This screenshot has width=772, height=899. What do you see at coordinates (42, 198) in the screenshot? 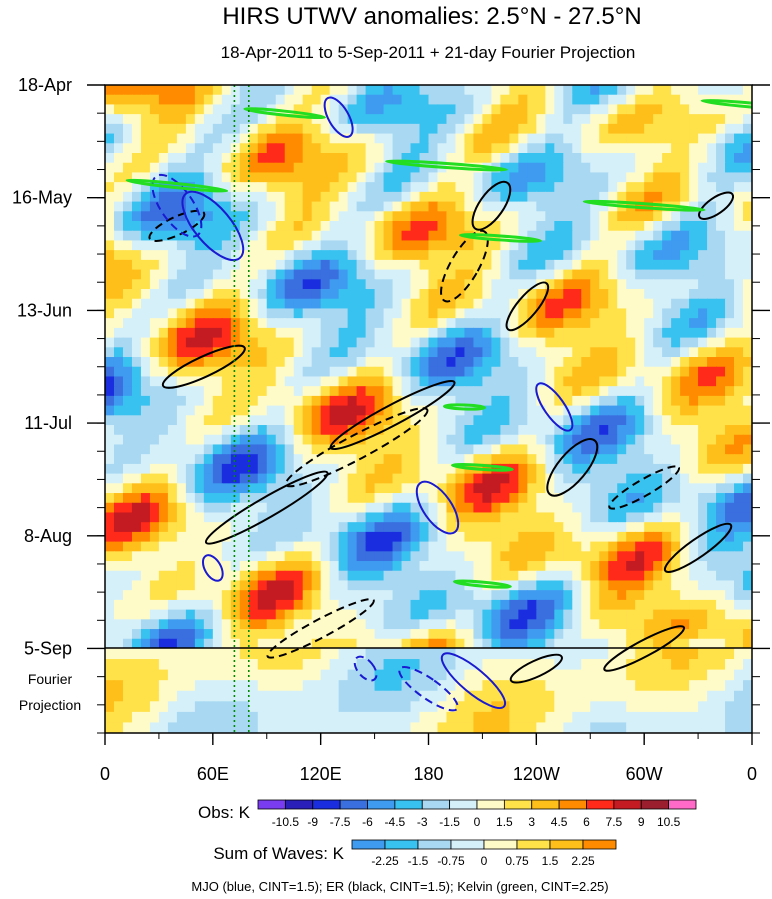
I see `y-tick-label: 16-May` at bounding box center [42, 198].